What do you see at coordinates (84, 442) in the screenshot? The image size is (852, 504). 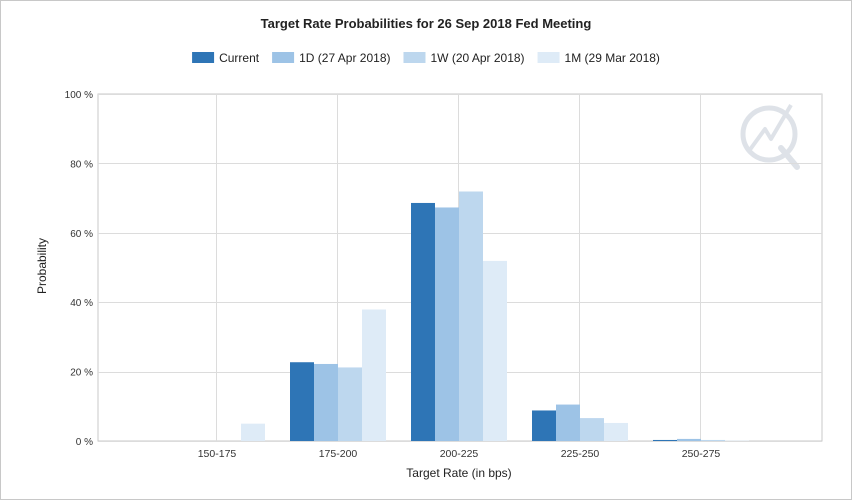 I see `y-tick-label: 0 %` at bounding box center [84, 442].